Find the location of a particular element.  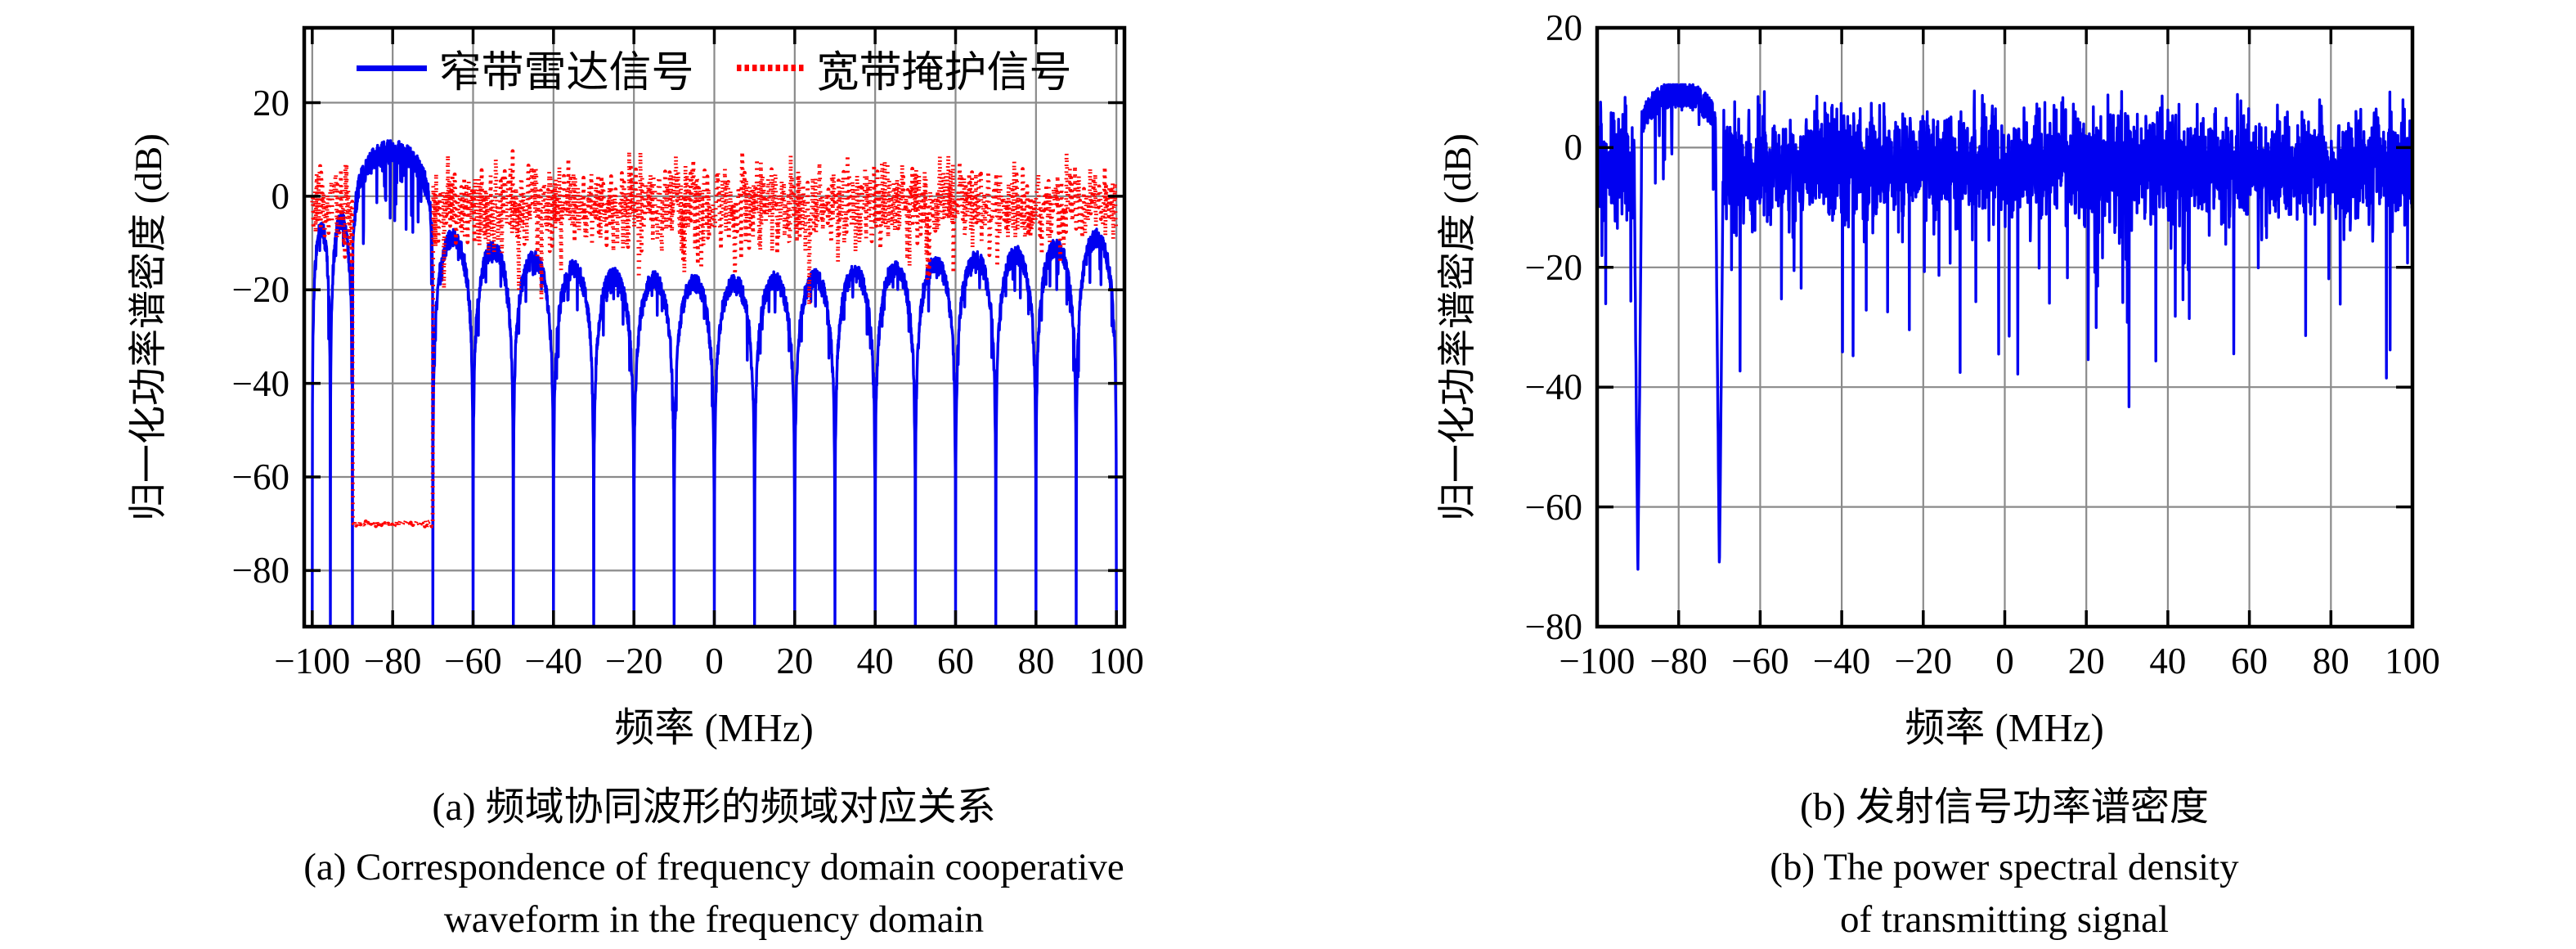

caption-a-english-line2: waveform in the frequency domain is located at coordinates (714, 919).